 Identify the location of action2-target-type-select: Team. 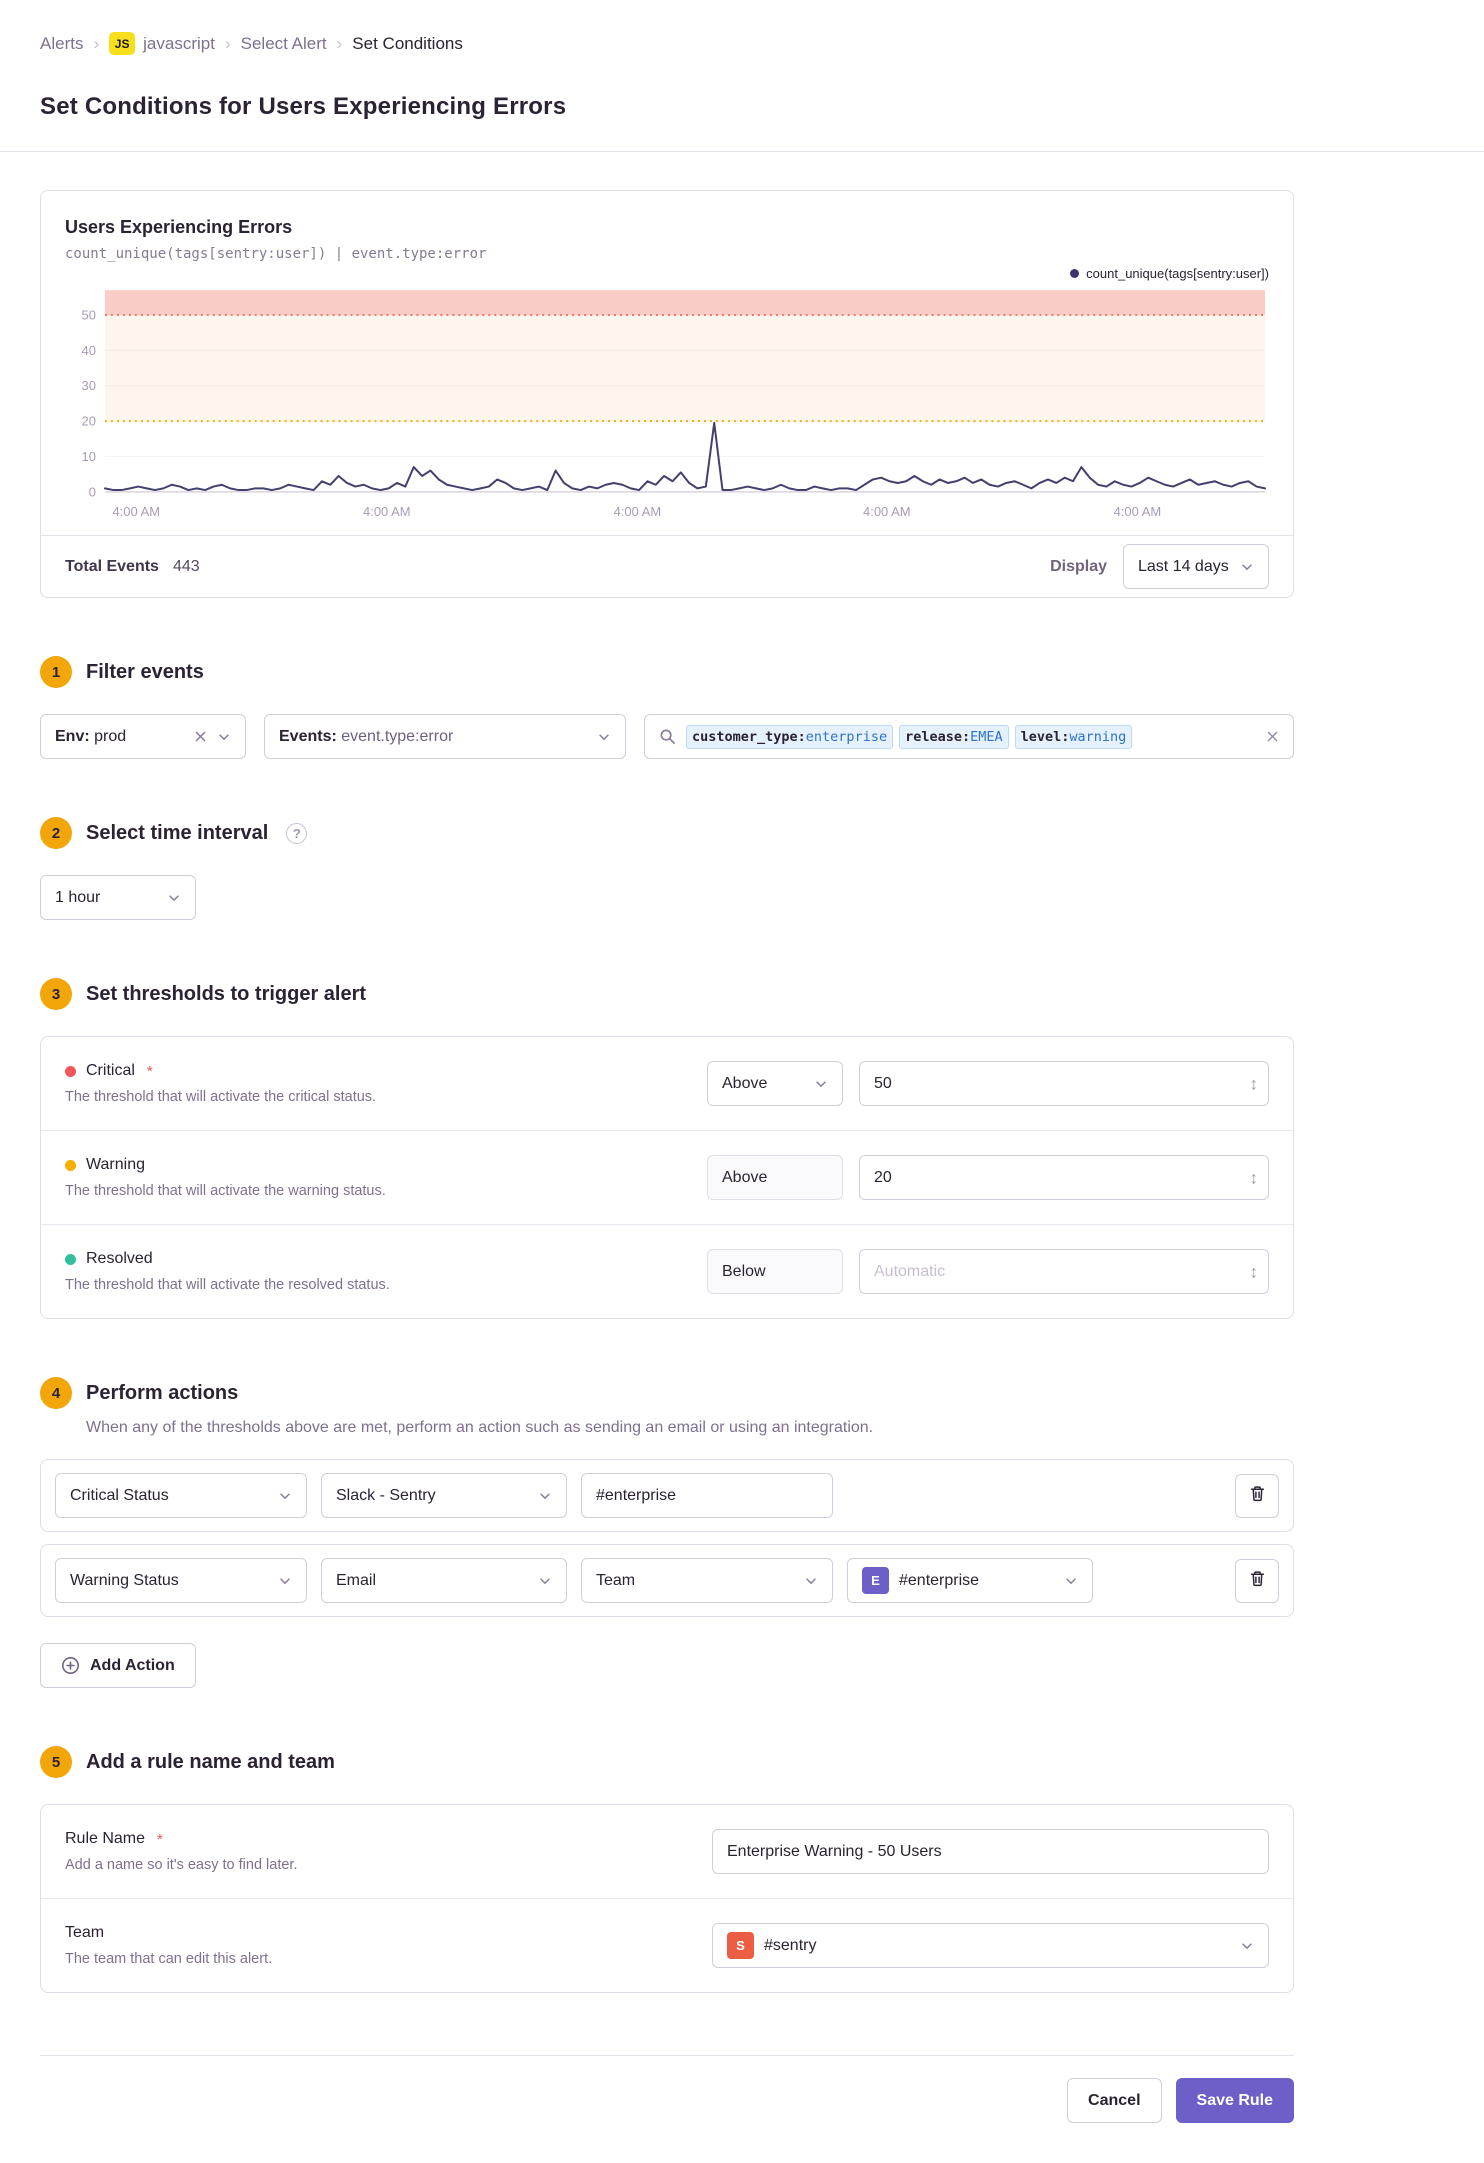
(707, 1580).